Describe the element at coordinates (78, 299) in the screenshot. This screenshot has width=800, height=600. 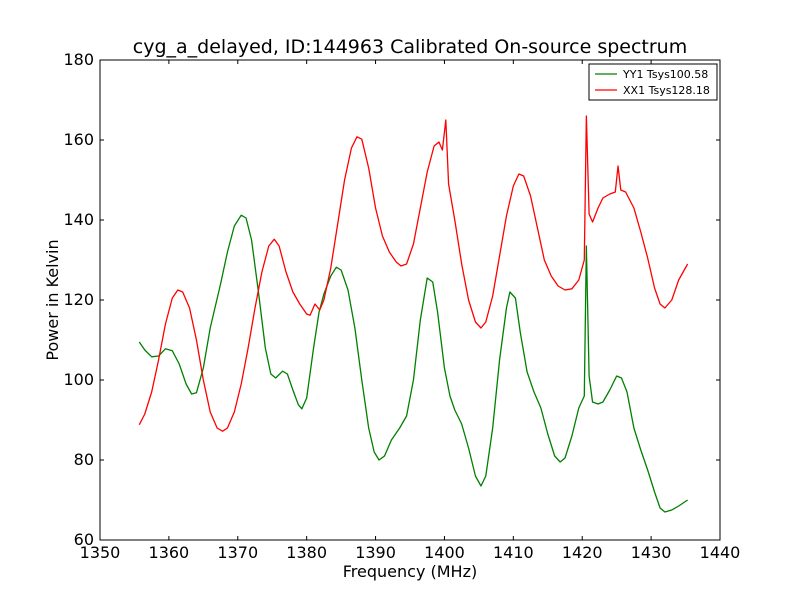
I see `y-tick-label: 120` at that location.